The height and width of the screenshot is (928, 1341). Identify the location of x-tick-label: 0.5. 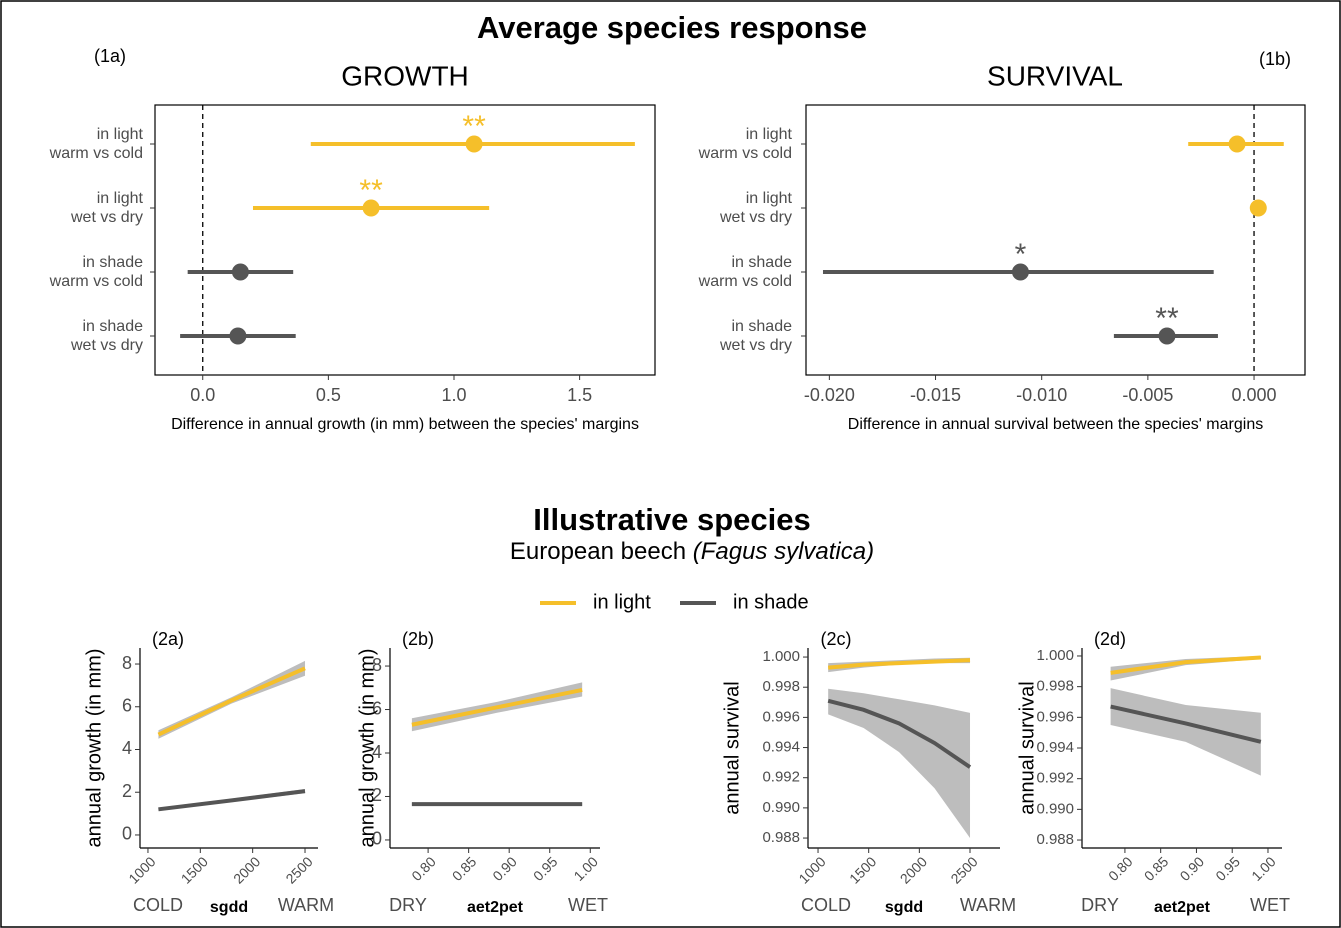
(328, 395).